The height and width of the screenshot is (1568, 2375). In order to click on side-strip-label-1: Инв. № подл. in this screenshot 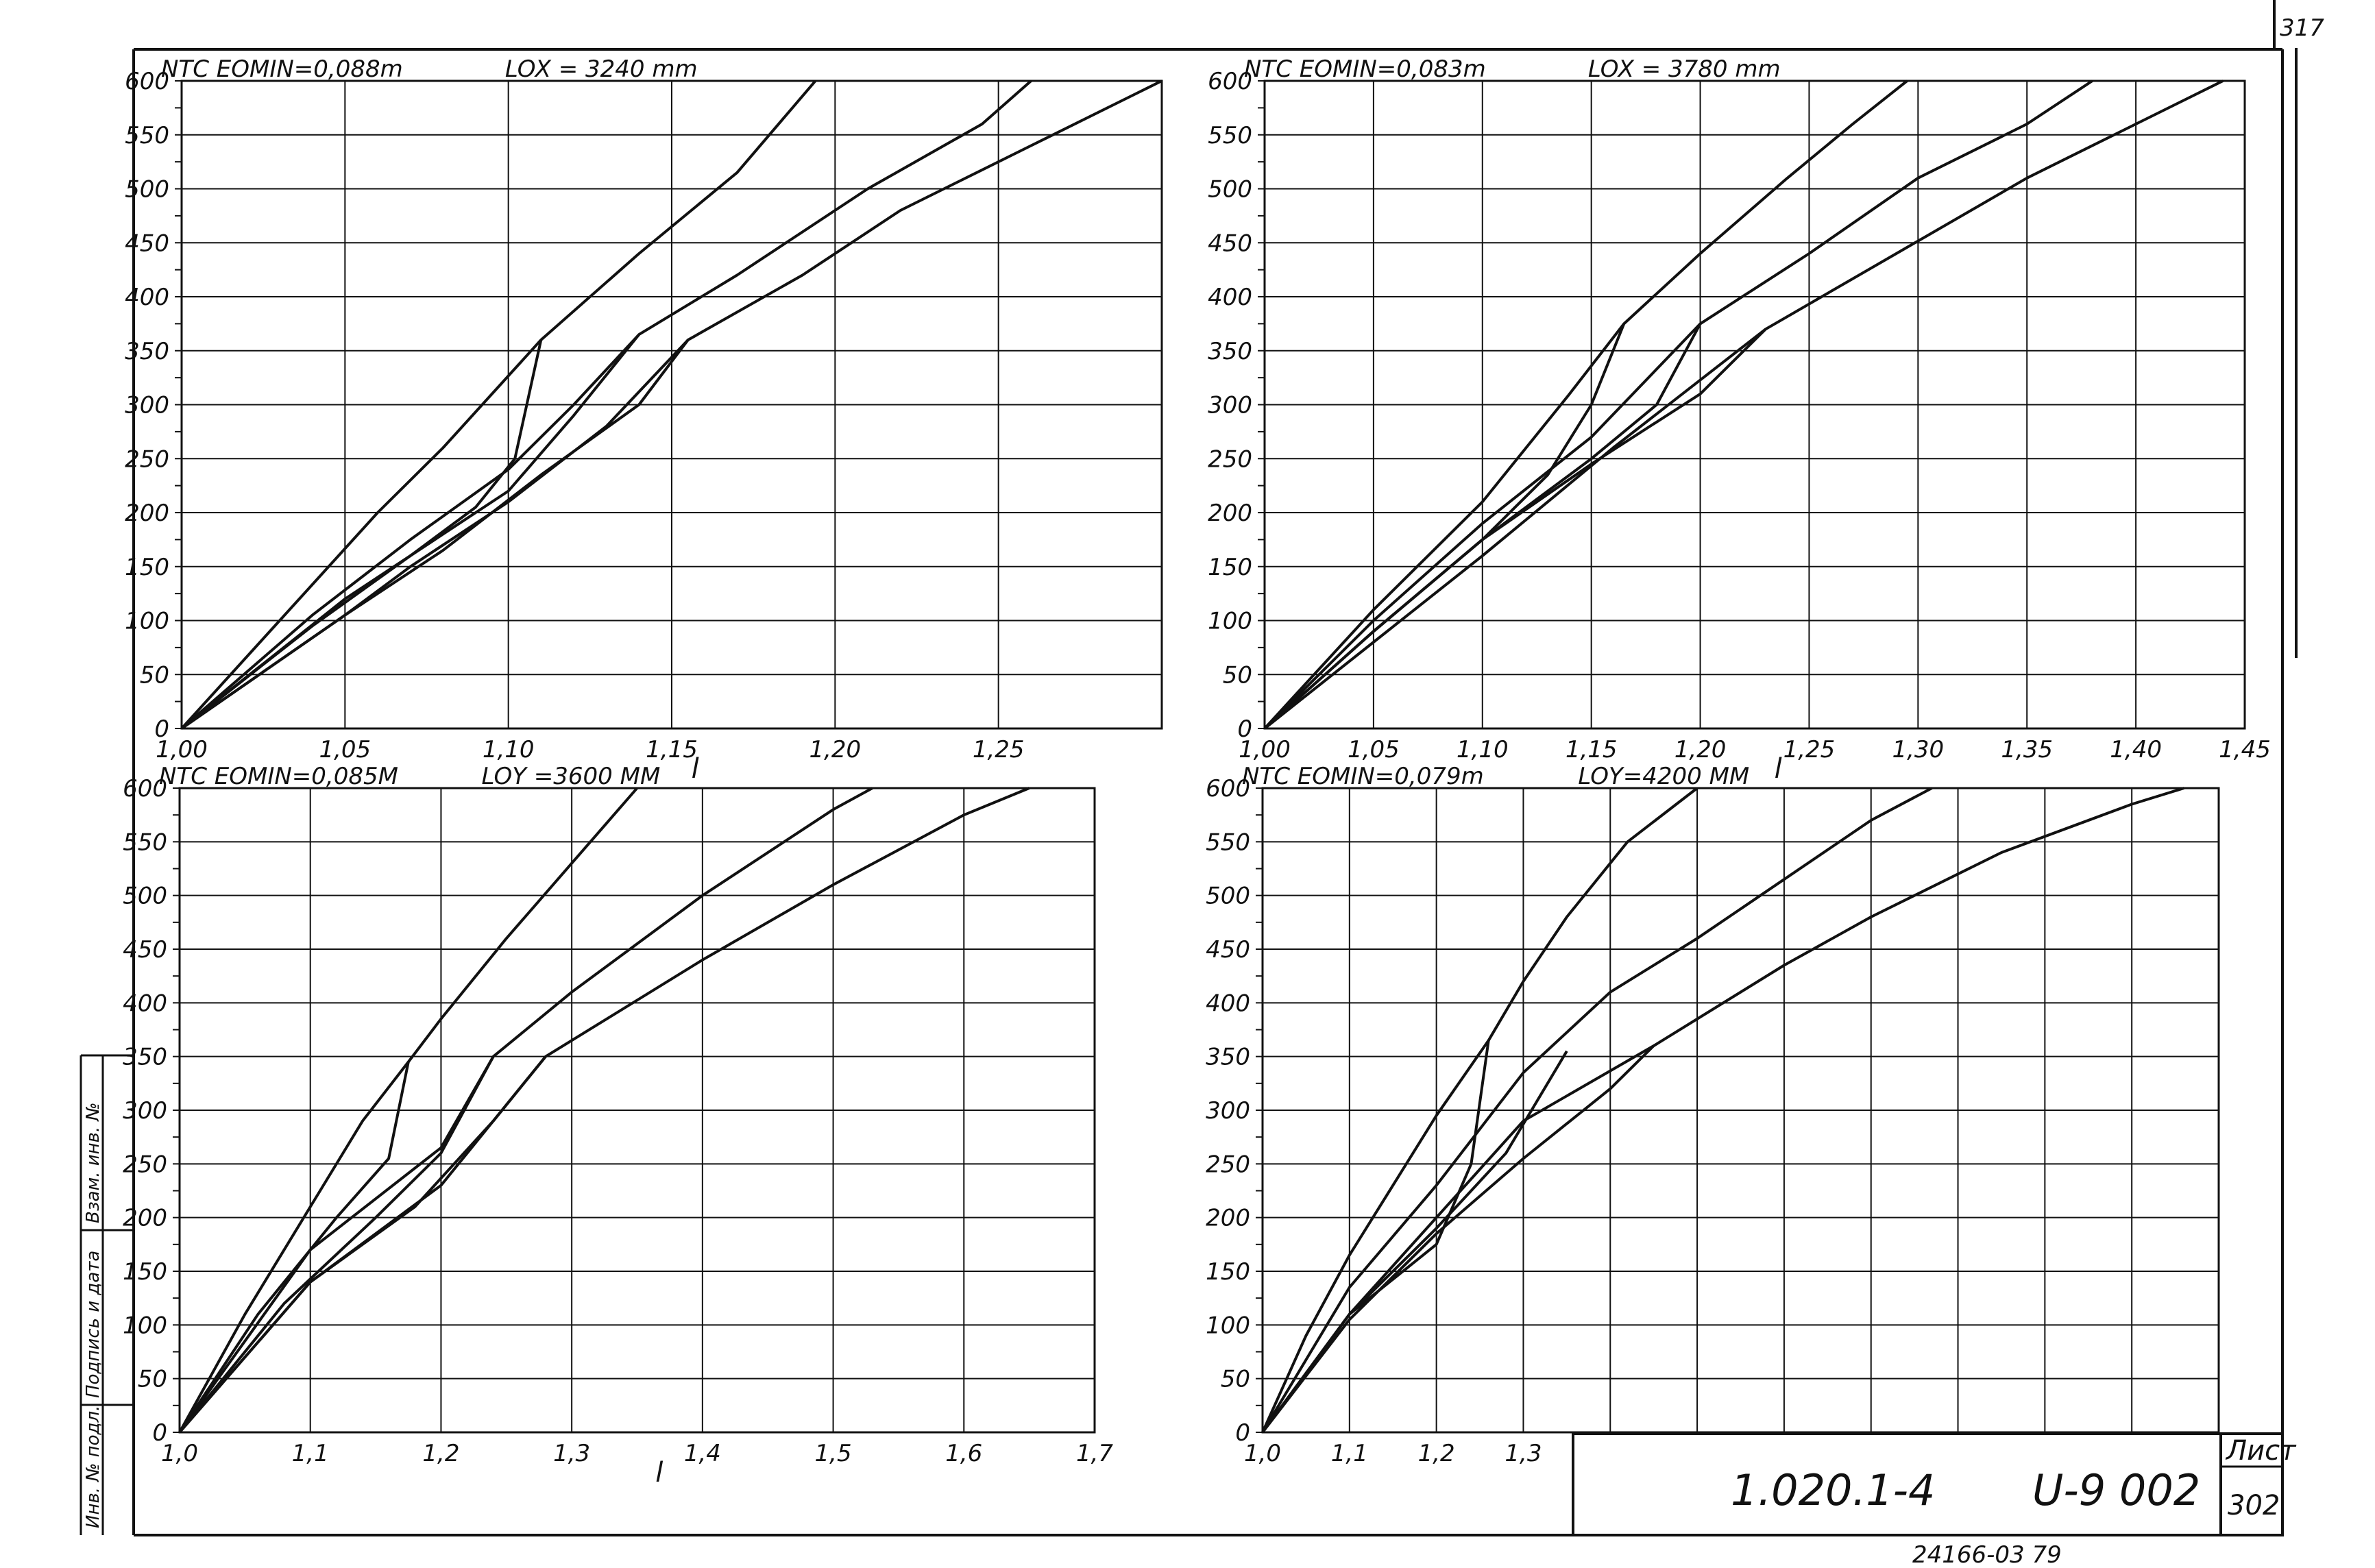, I will do `click(93, 1467)`.